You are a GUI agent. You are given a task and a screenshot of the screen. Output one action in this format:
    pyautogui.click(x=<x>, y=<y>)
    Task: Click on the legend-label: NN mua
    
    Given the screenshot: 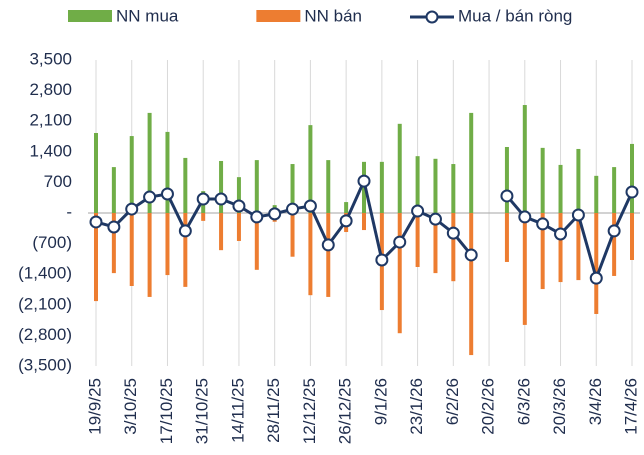 What is the action you would take?
    pyautogui.click(x=147, y=15)
    